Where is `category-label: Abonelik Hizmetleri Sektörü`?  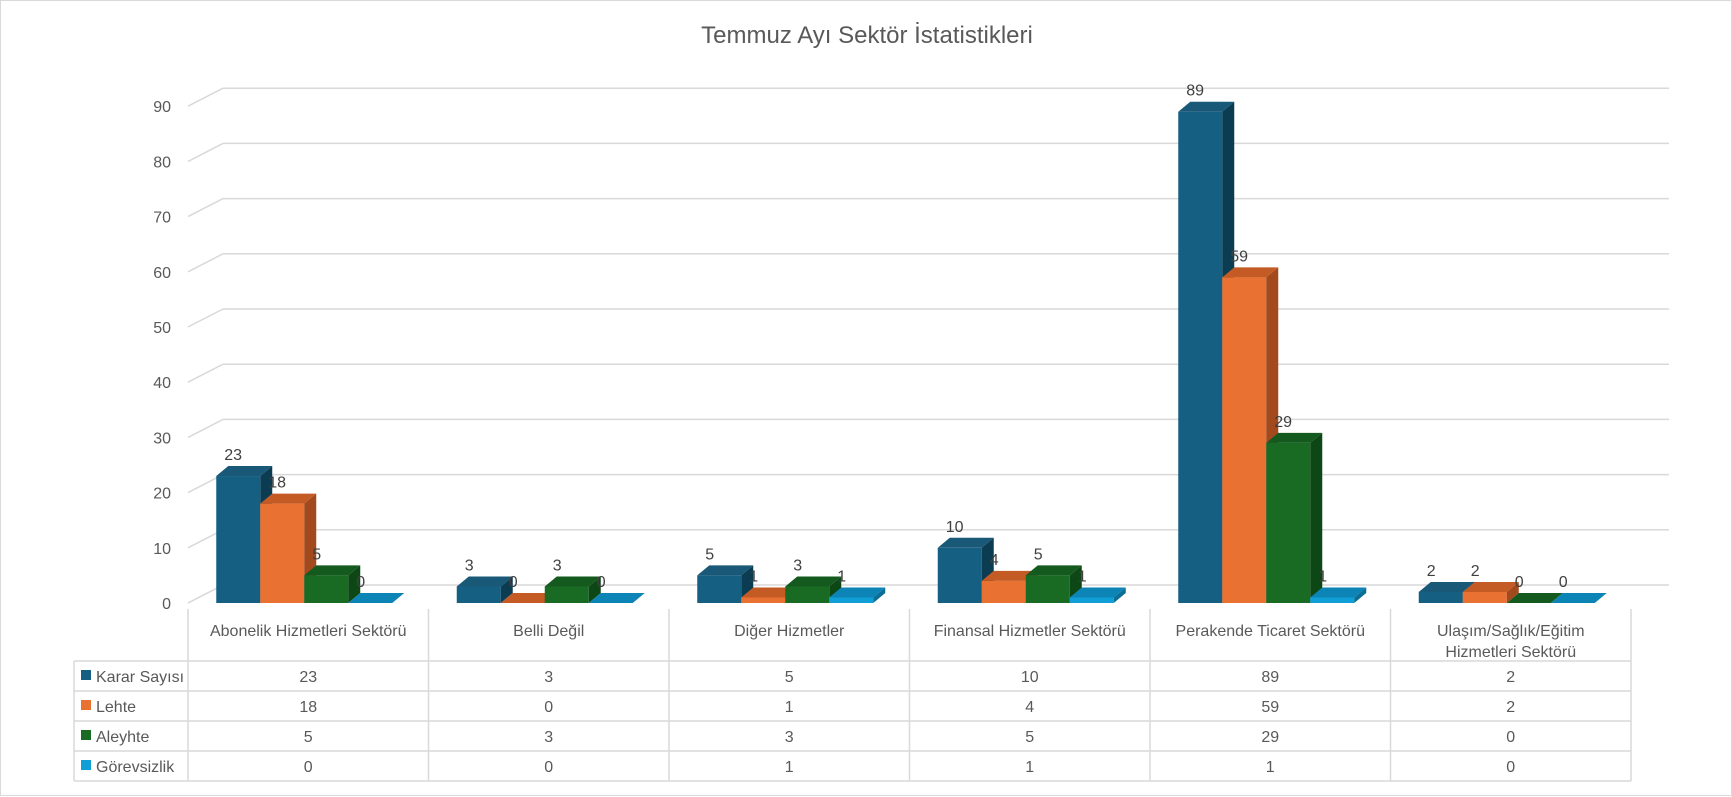 category-label: Abonelik Hizmetleri Sektörü is located at coordinates (308, 631).